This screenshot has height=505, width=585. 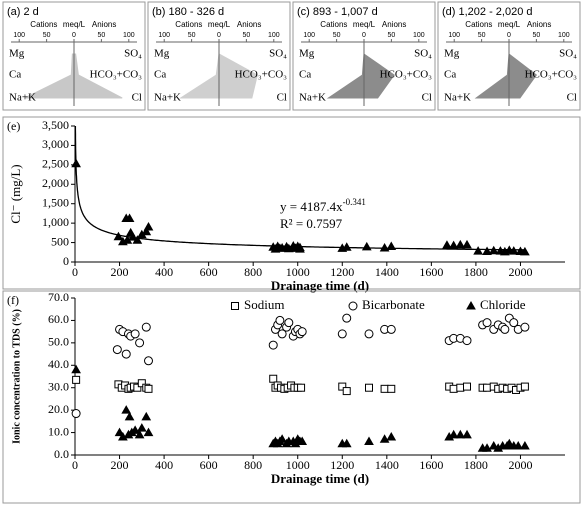 What do you see at coordinates (55, 164) in the screenshot?
I see `y-tick-label: 2,500` at bounding box center [55, 164].